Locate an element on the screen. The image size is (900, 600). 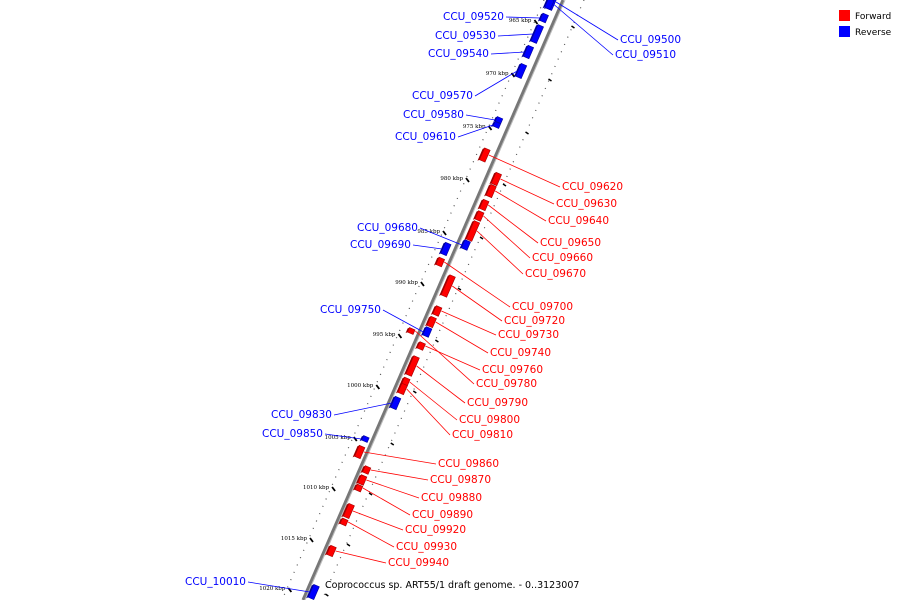
gene-label: CCU_09880 is located at coordinates (451, 498).